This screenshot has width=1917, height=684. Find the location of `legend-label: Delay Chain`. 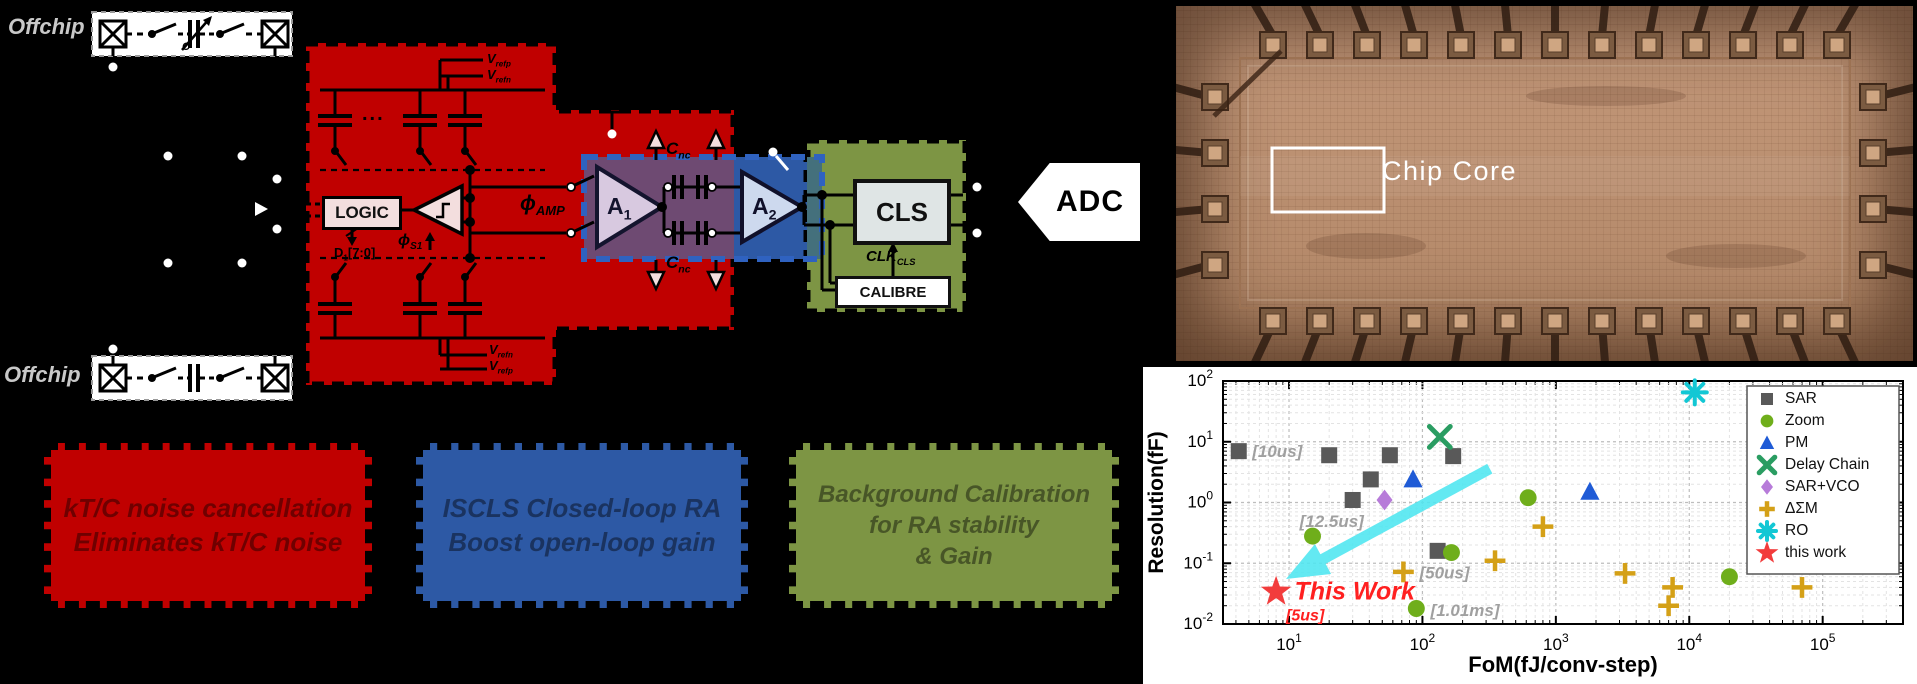

legend-label: Delay Chain is located at coordinates (1827, 464).